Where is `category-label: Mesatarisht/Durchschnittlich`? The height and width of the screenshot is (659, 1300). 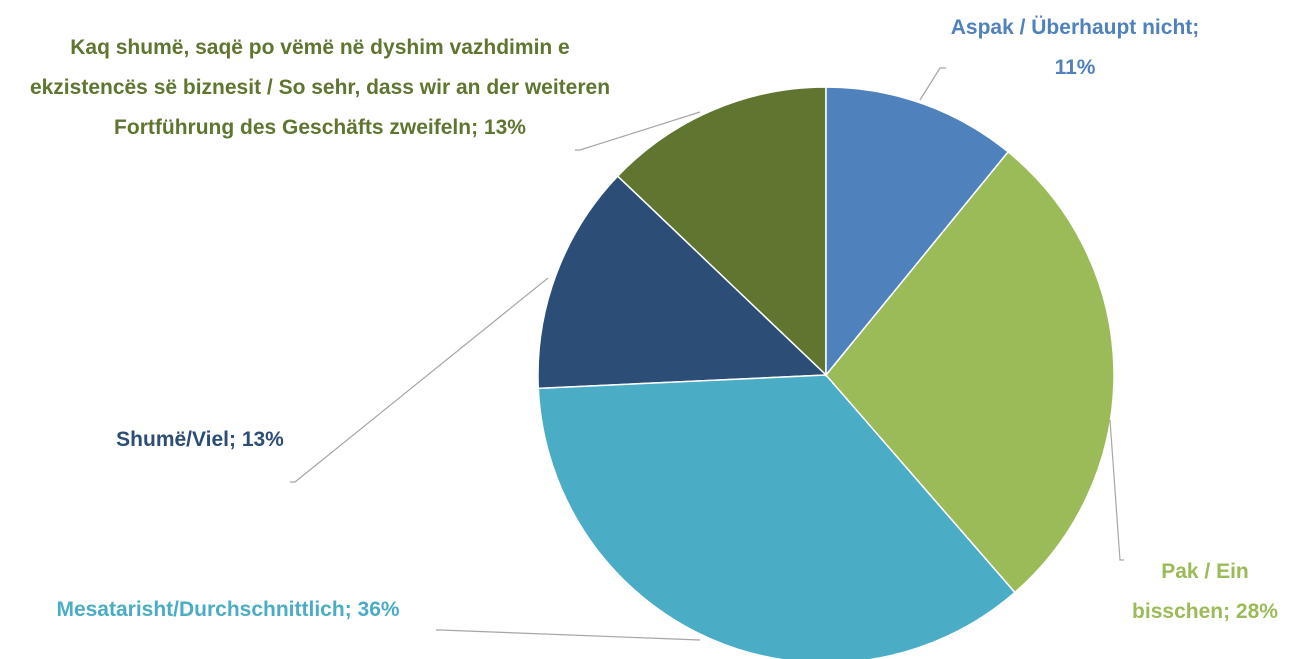 category-label: Mesatarisht/Durchschnittlich is located at coordinates (206, 609).